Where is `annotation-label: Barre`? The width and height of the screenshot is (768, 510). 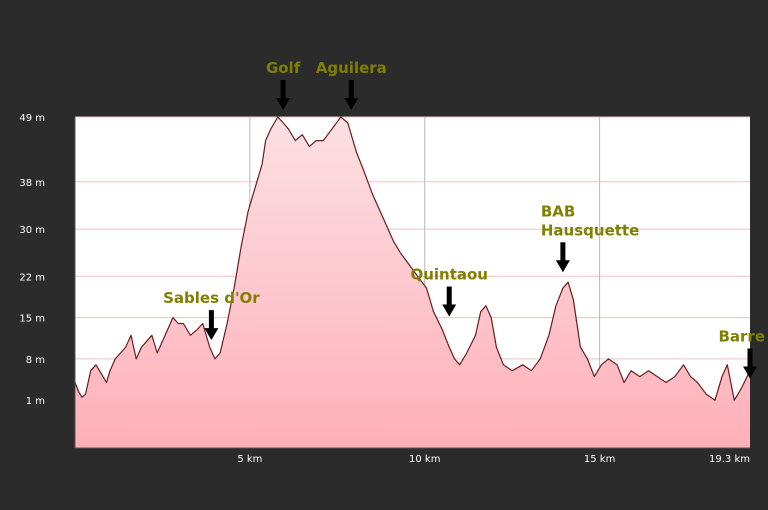 annotation-label: Barre is located at coordinates (741, 337).